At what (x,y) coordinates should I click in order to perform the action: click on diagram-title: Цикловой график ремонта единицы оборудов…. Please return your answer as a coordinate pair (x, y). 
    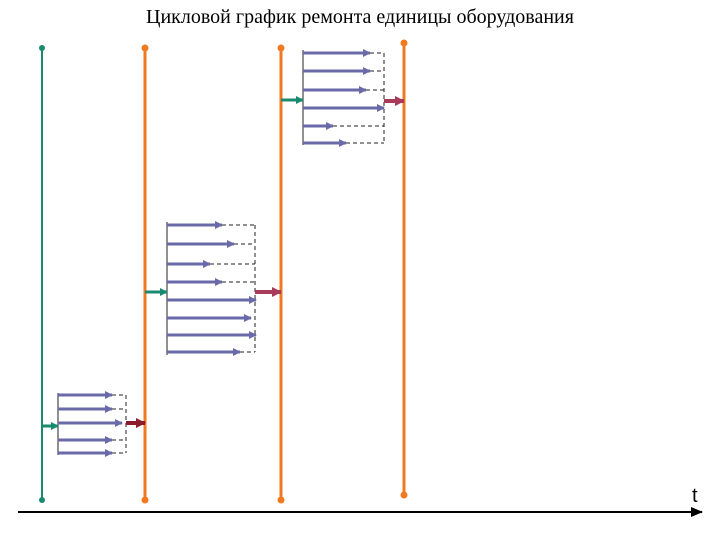
    Looking at the image, I should click on (360, 17).